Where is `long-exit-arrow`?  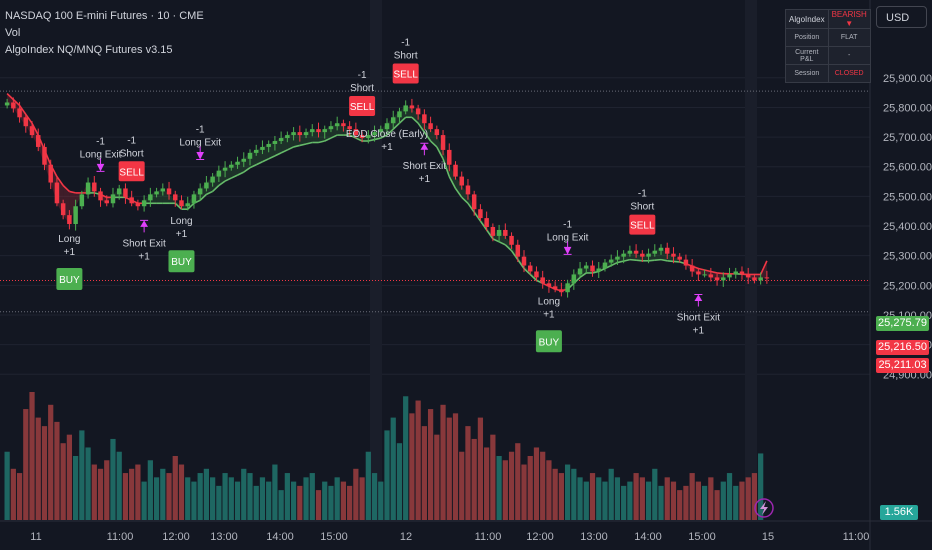 long-exit-arrow is located at coordinates (200, 153).